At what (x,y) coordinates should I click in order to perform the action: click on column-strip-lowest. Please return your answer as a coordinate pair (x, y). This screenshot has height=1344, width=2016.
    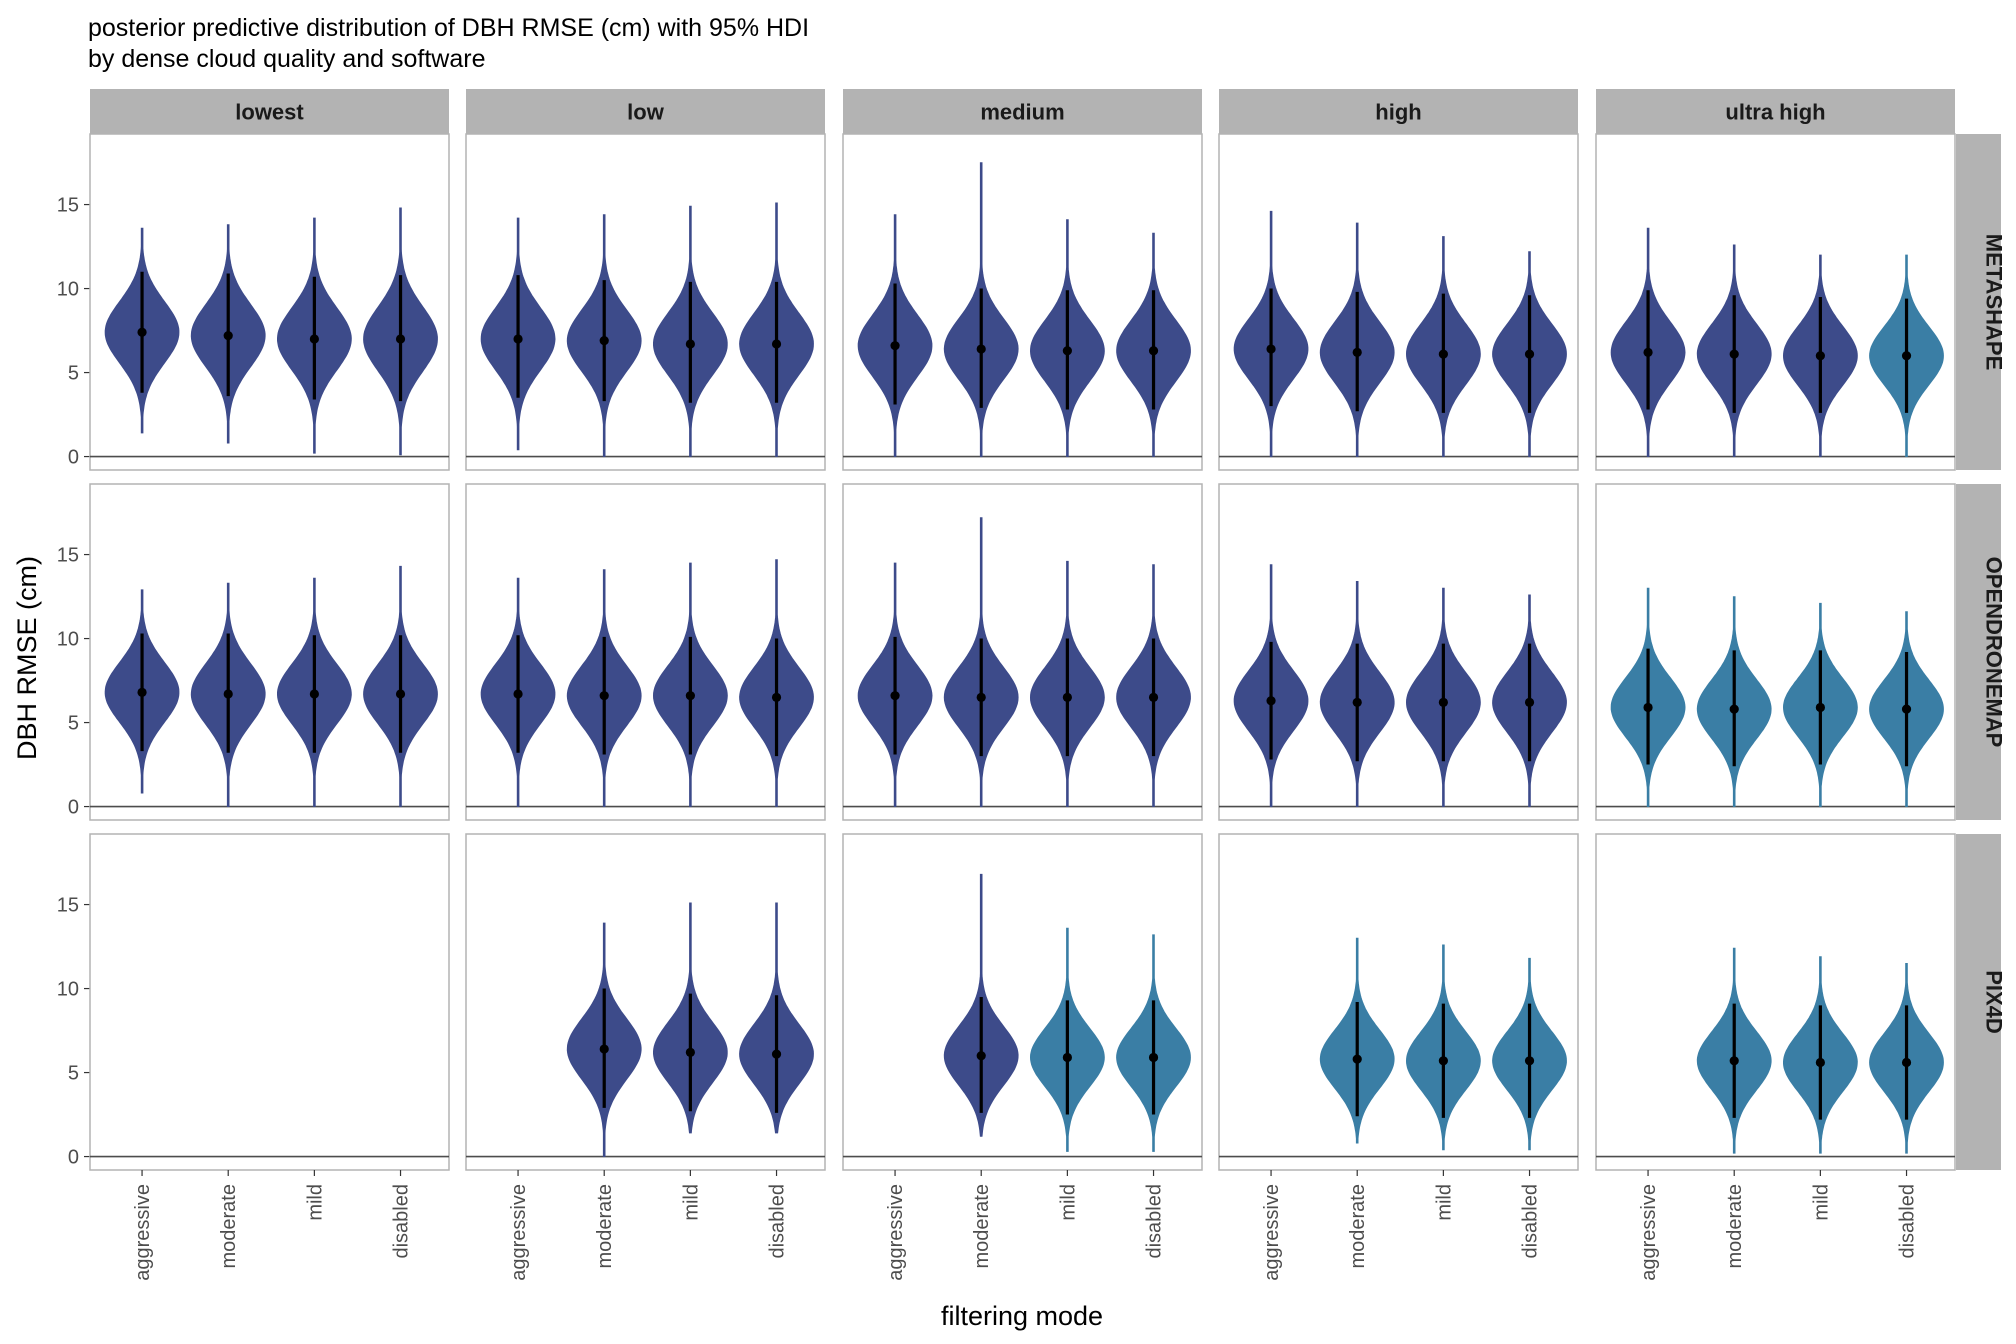
    Looking at the image, I should click on (269, 111).